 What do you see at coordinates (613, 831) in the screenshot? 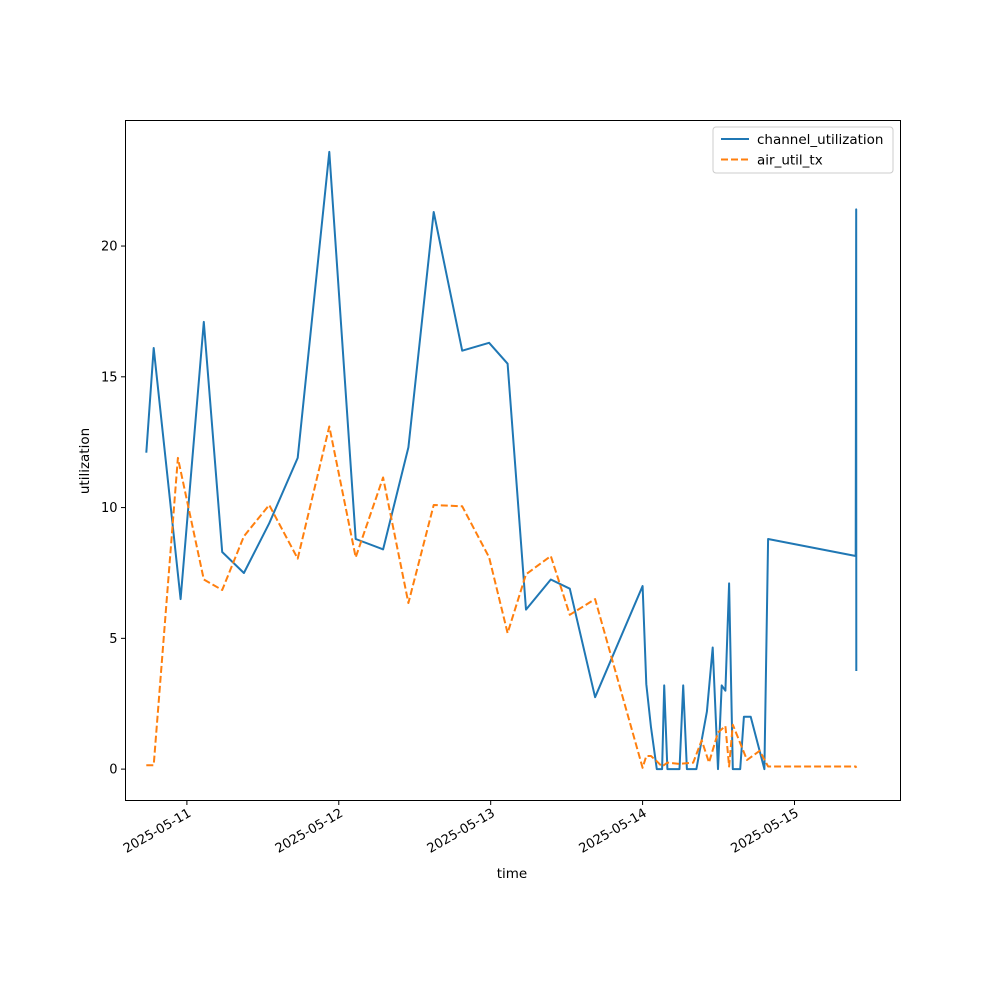
I see `x-tick-label: 2025-05-14` at bounding box center [613, 831].